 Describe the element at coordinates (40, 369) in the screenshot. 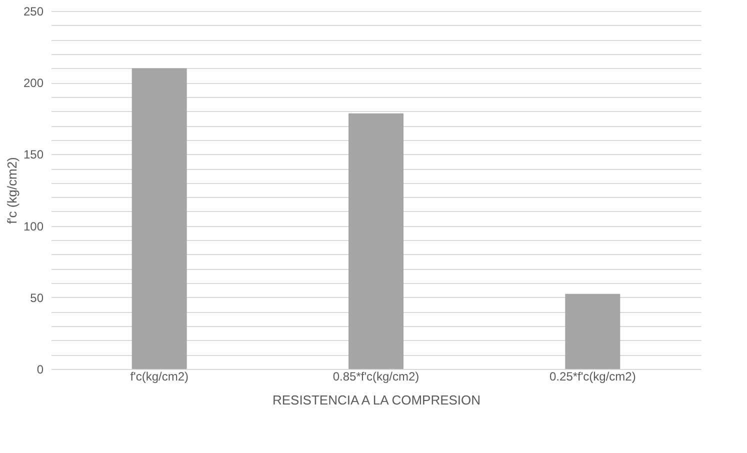

I see `y-tick-label: 0` at that location.